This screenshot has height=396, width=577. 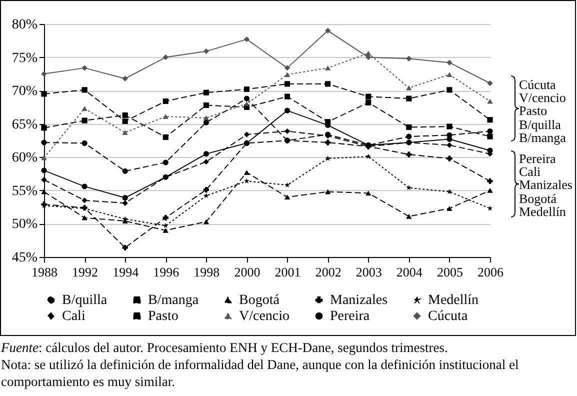 I want to click on y-tick-label: 60%, so click(x=25, y=158).